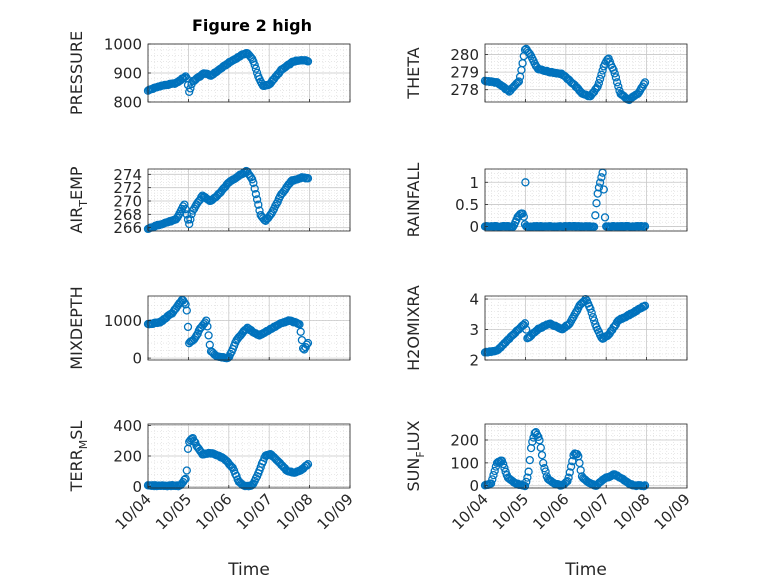  Describe the element at coordinates (467, 205) in the screenshot. I see `y-tick-label: 0.5` at that location.